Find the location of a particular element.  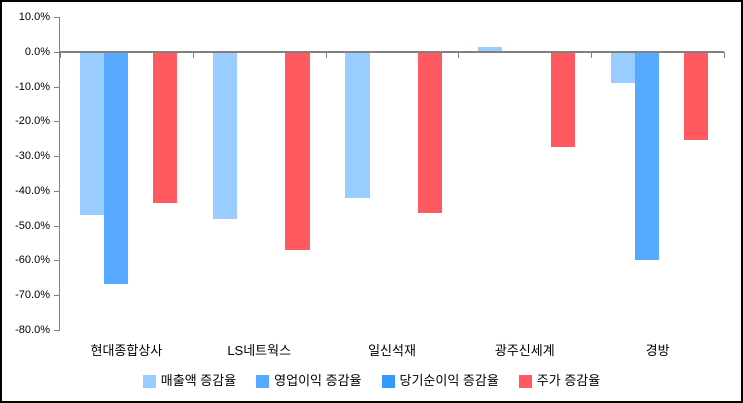

y-axis-tick-label: -70.0% is located at coordinates (32, 294).